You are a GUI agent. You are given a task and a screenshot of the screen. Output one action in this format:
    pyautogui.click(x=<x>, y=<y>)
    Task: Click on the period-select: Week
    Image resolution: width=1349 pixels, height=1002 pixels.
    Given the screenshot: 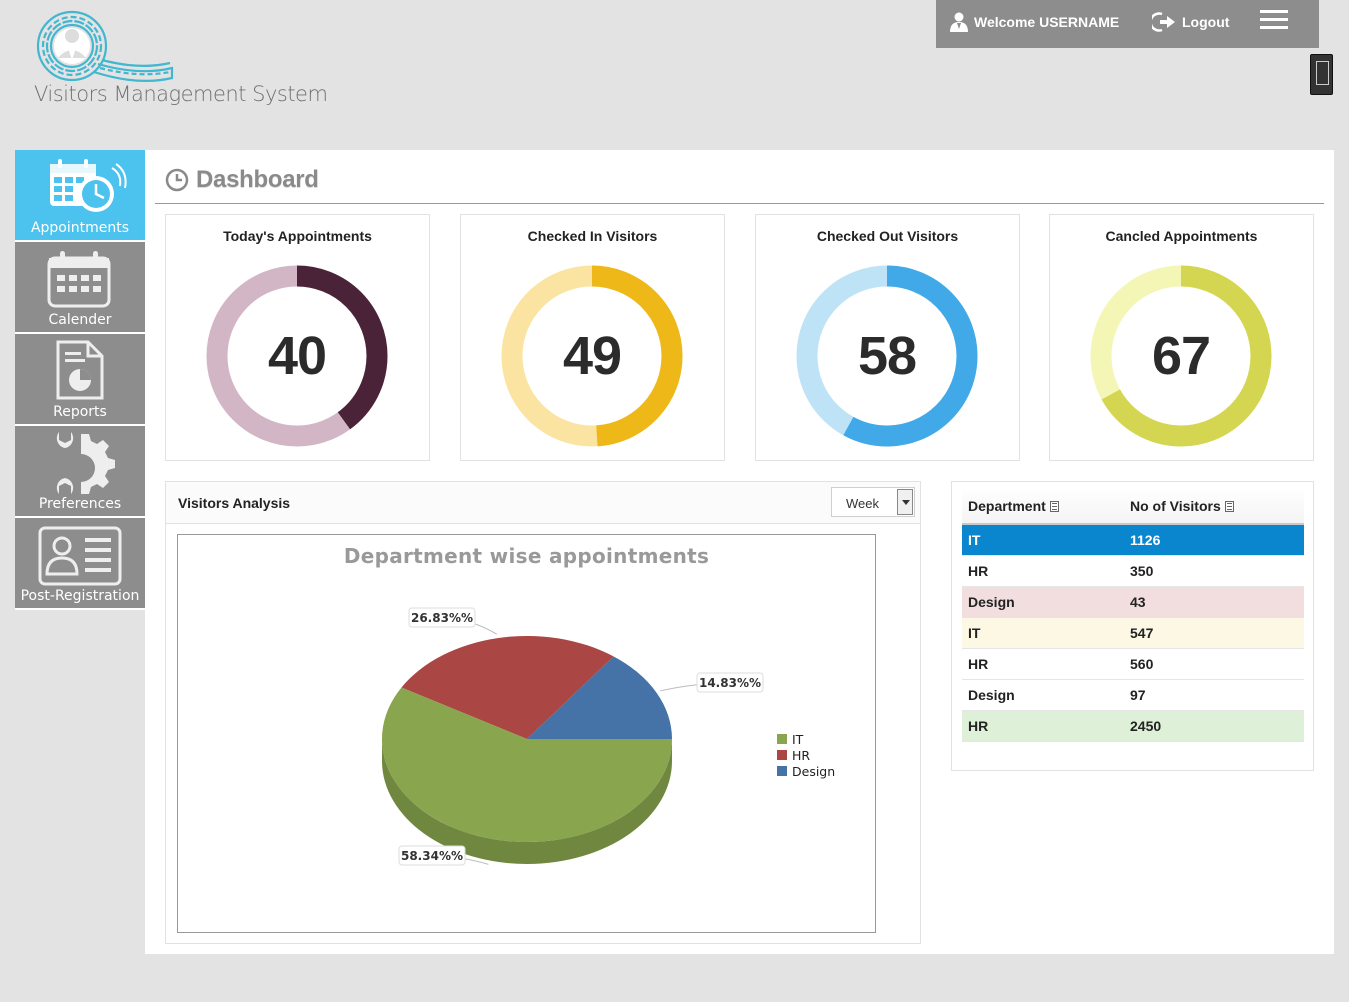 What is the action you would take?
    pyautogui.click(x=873, y=502)
    